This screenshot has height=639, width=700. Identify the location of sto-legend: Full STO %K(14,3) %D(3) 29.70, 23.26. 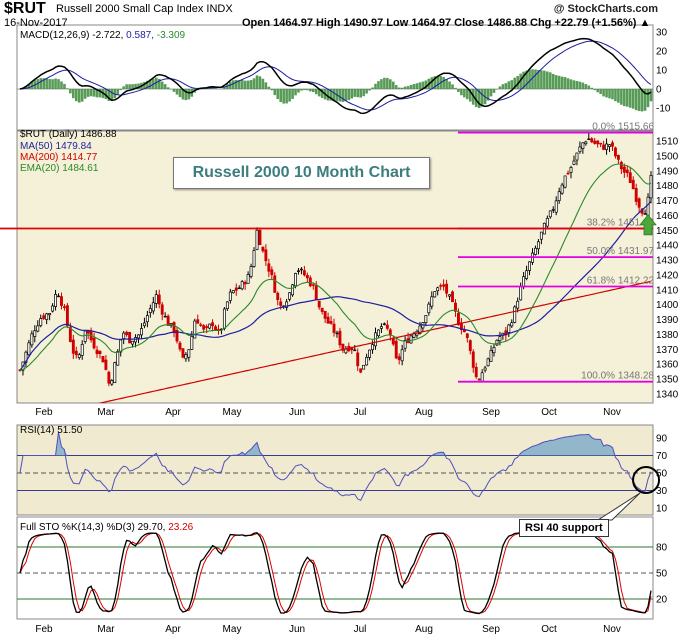
(106, 527).